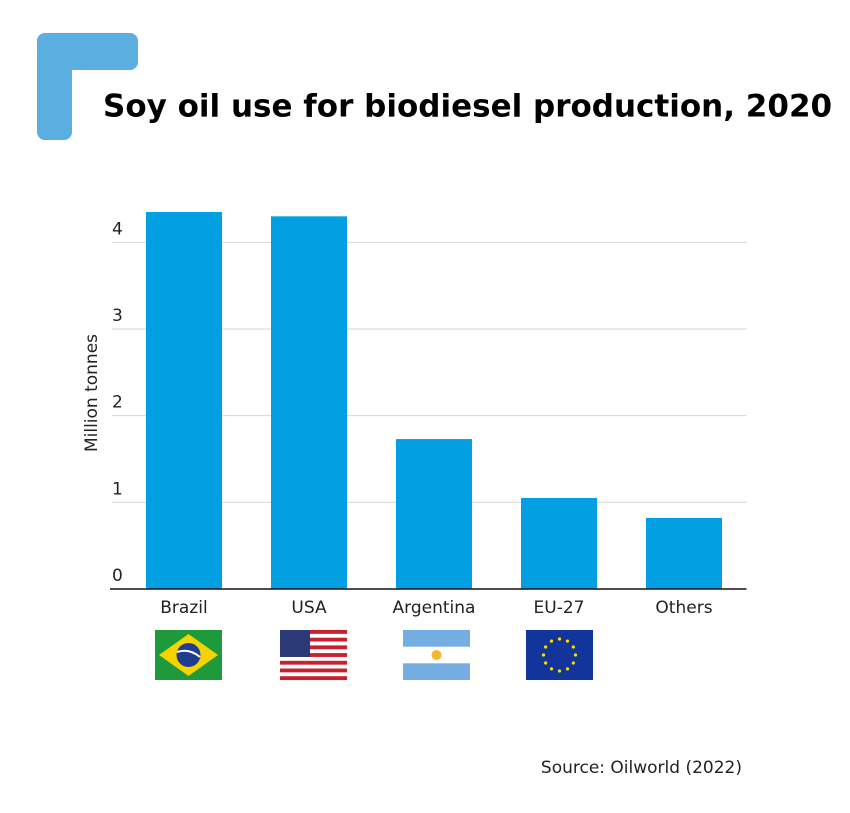  I want to click on flag-usa, so click(313, 655).